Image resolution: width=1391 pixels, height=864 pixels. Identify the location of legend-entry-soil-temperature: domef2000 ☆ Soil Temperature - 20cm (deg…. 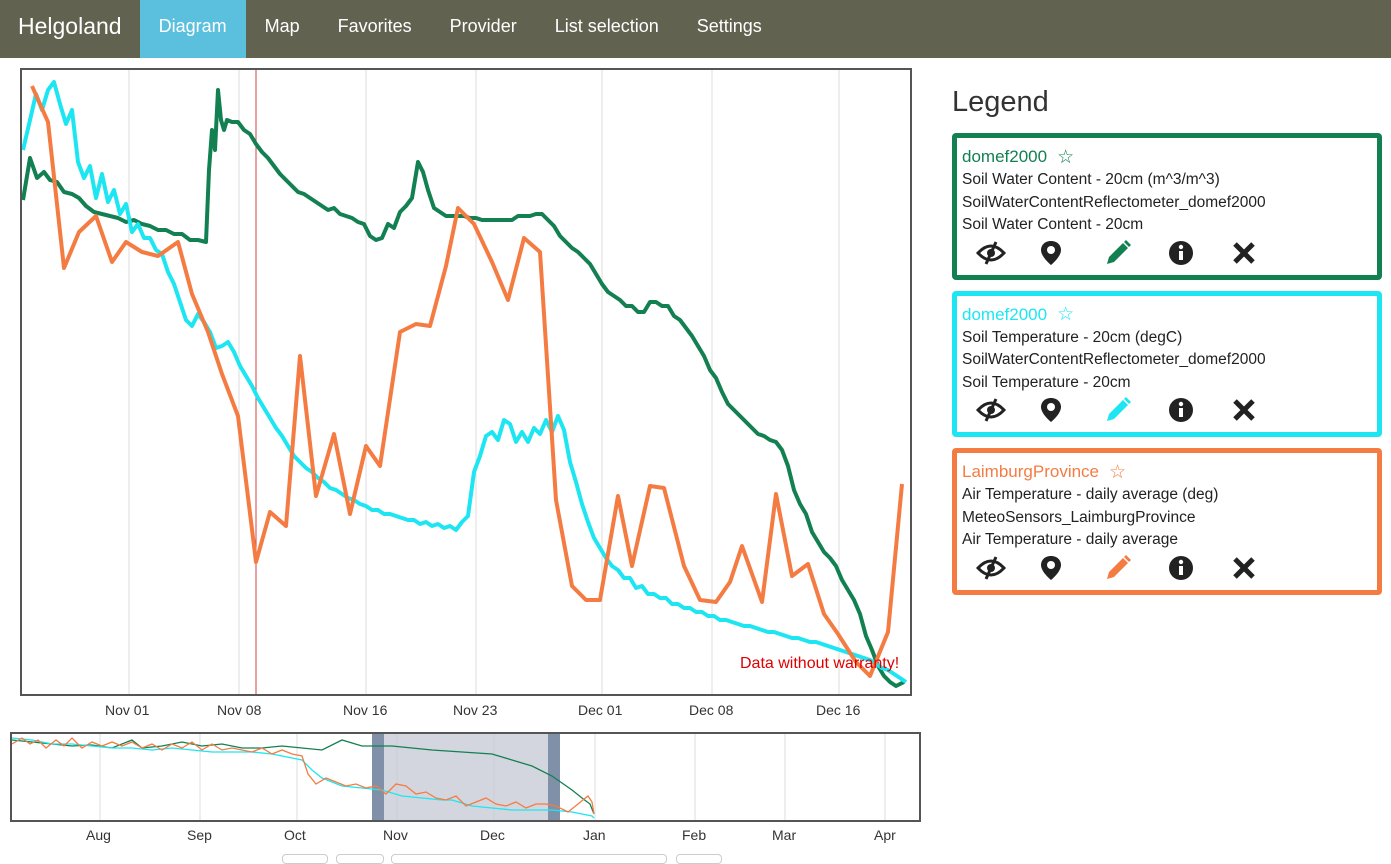
(1167, 363).